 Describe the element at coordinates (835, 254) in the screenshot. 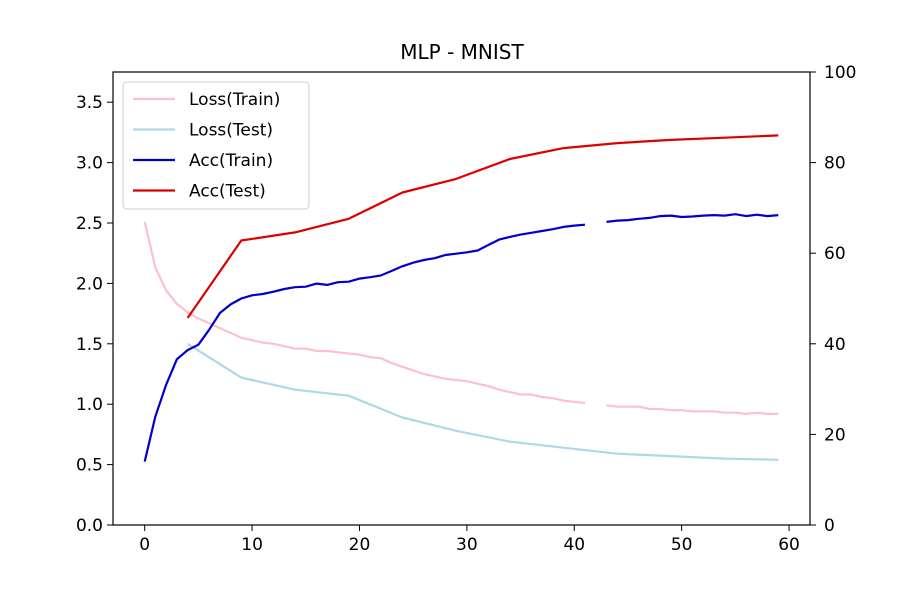

I see `y-right-tick-label: 60` at that location.